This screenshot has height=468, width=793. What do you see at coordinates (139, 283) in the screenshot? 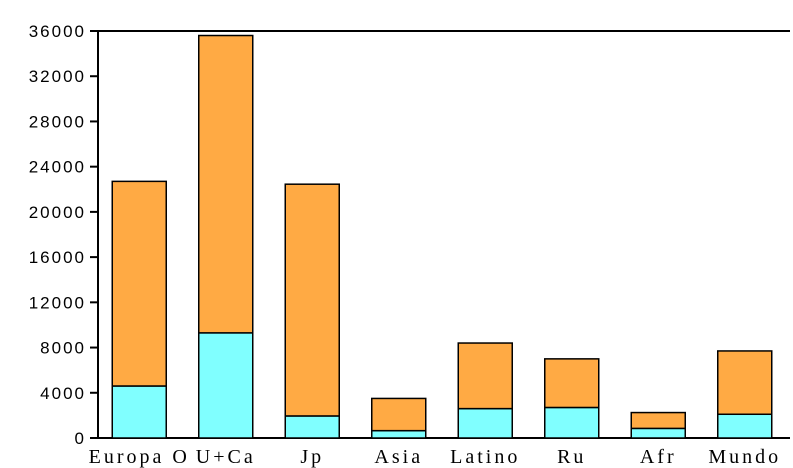
I see `bar-segment-europa-o-s2` at bounding box center [139, 283].